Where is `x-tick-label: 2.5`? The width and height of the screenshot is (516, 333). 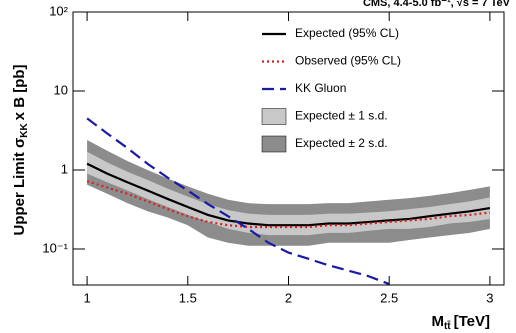 x-tick-label: 2.5 is located at coordinates (389, 297).